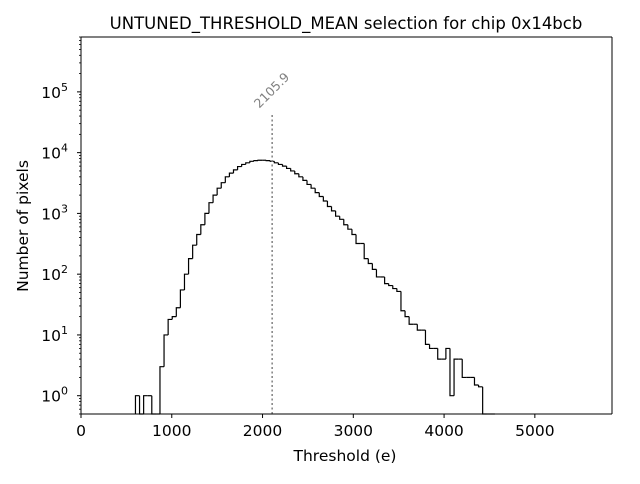 The image size is (640, 484). What do you see at coordinates (81, 431) in the screenshot?
I see `x-tick-label: 0` at bounding box center [81, 431].